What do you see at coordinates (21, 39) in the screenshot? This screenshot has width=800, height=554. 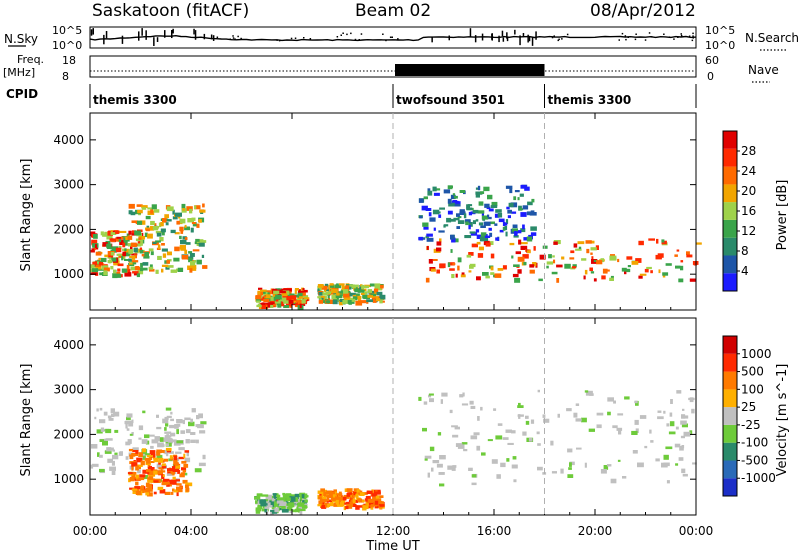 I see `nsky-label: N.Sky` at bounding box center [21, 39].